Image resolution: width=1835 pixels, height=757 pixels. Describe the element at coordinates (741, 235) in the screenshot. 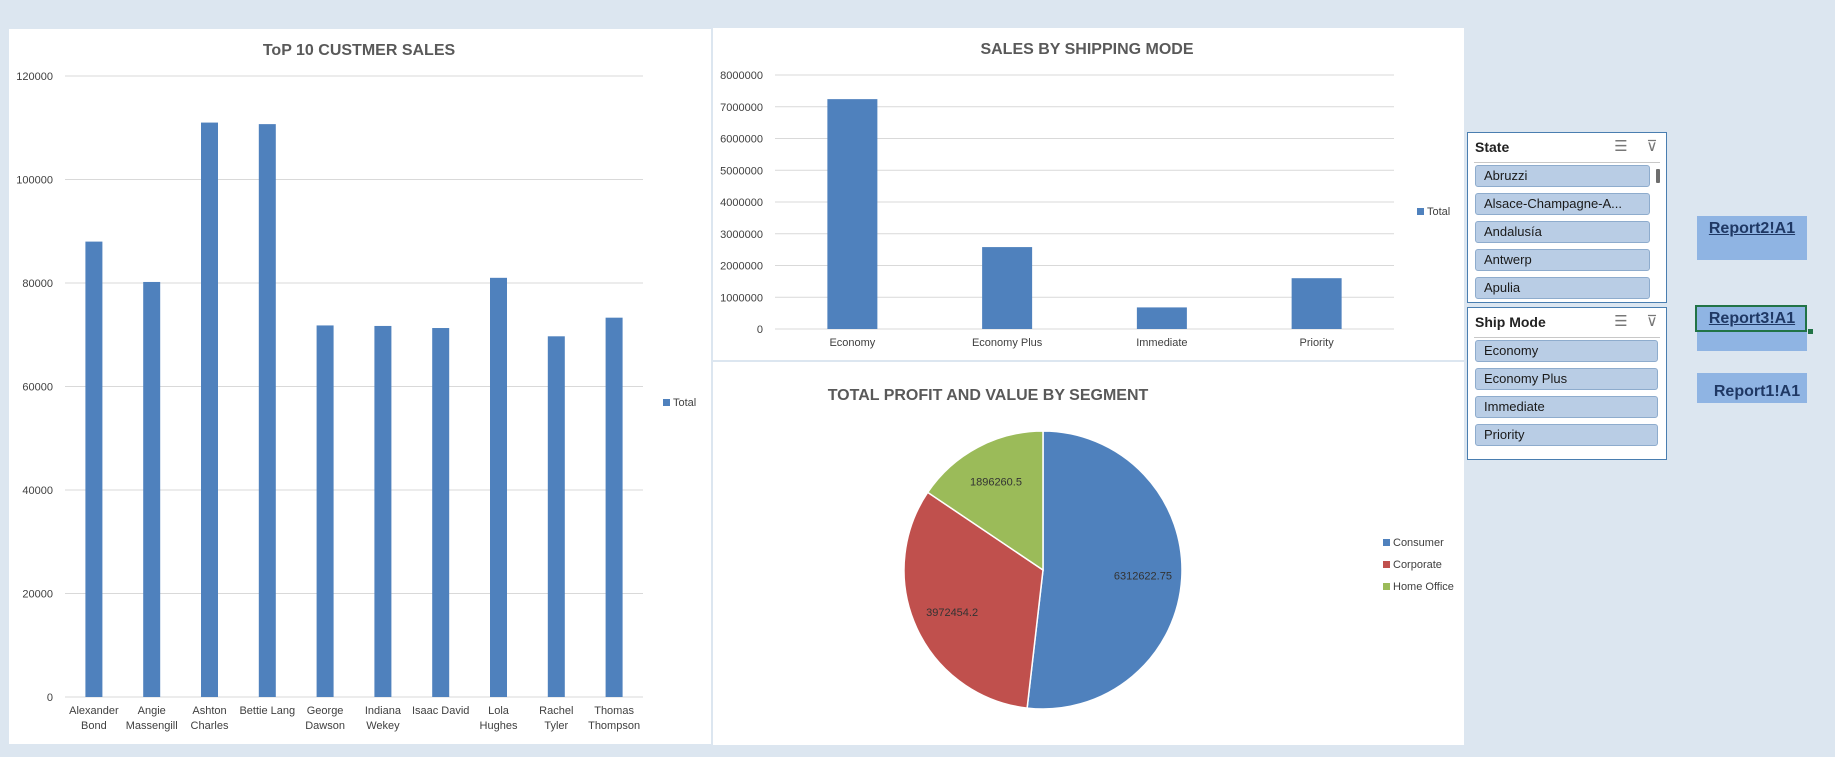

I see `y-tick-label: 3000000` at that location.